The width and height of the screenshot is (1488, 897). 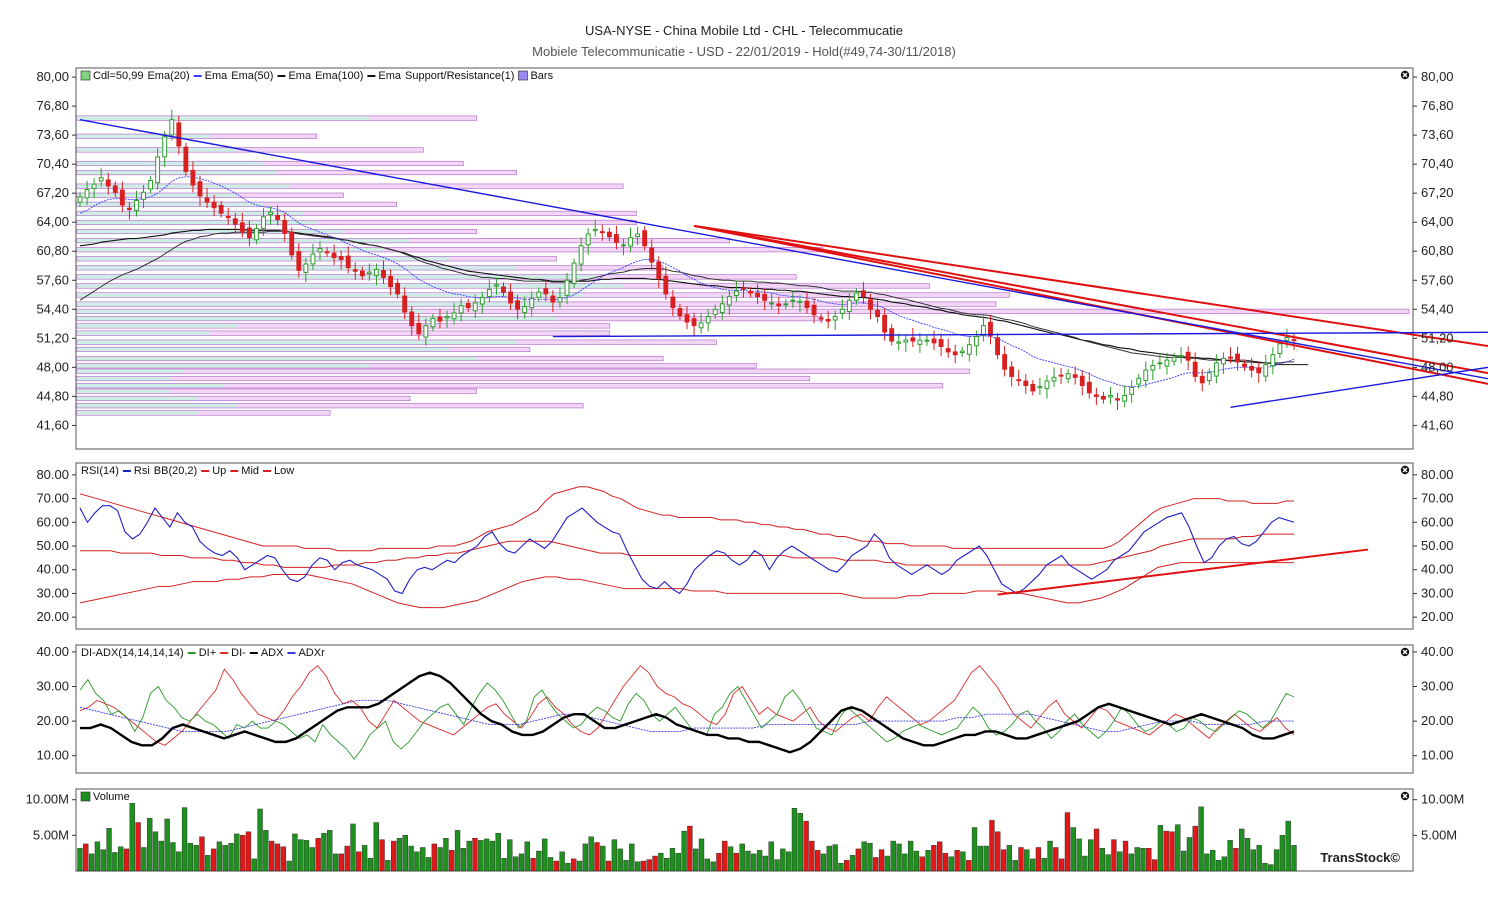 What do you see at coordinates (1437, 134) in the screenshot?
I see `price-tick-label-right: 73,60` at bounding box center [1437, 134].